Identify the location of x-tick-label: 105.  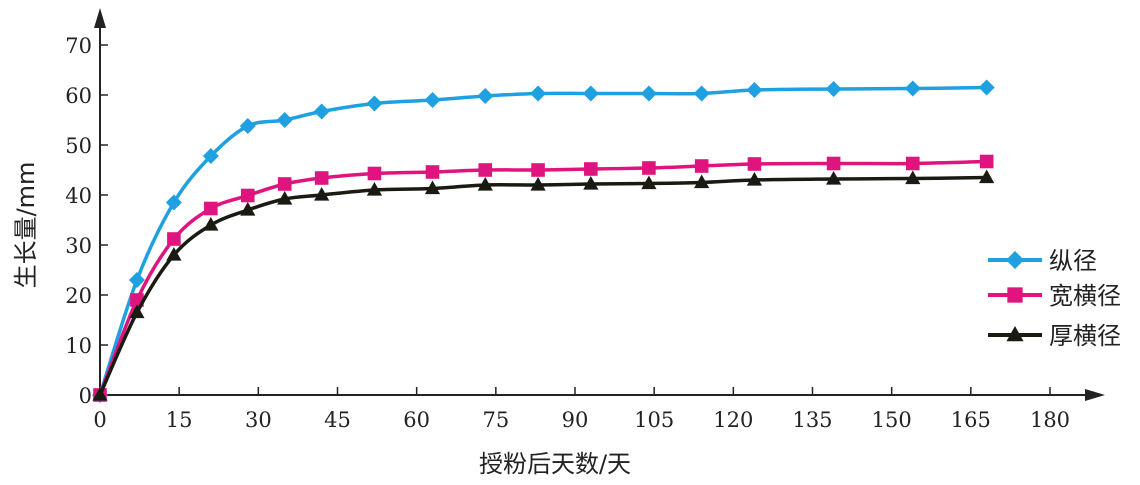
(654, 420).